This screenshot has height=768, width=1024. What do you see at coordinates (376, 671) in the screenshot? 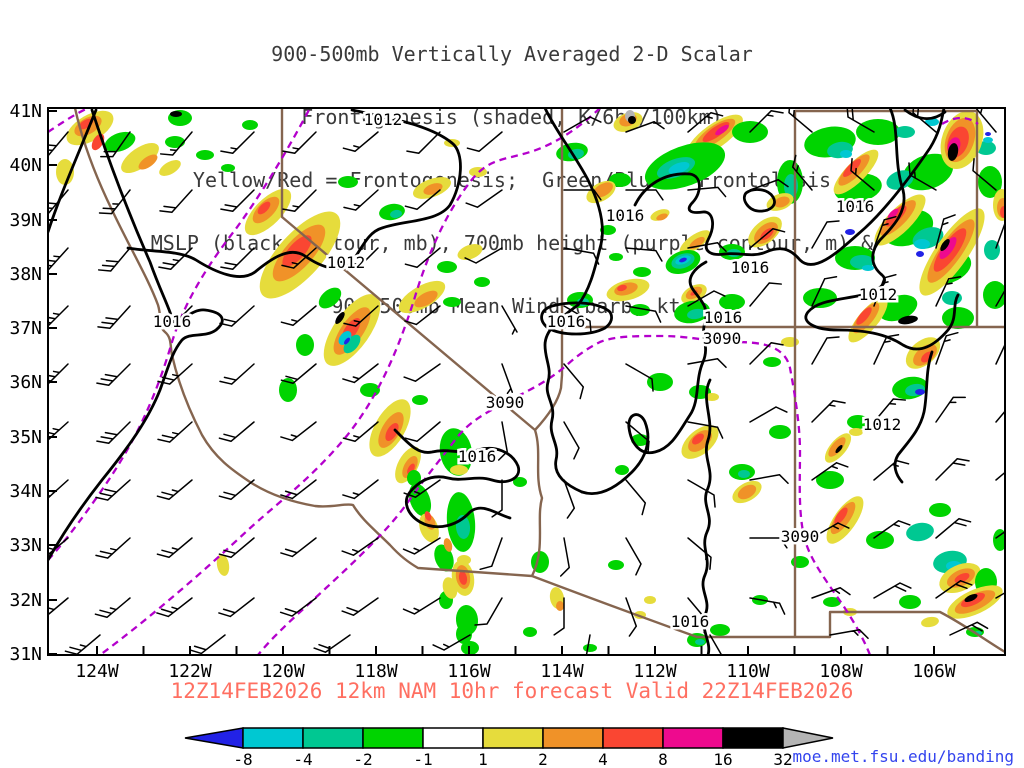
I see `lon-tick-label: 118W` at bounding box center [376, 671].